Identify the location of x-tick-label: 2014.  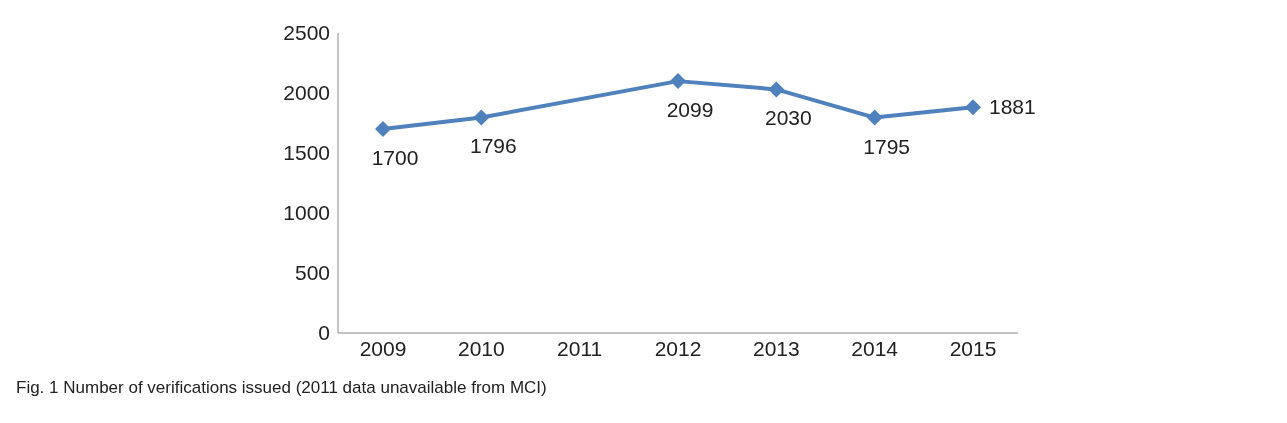
(875, 348).